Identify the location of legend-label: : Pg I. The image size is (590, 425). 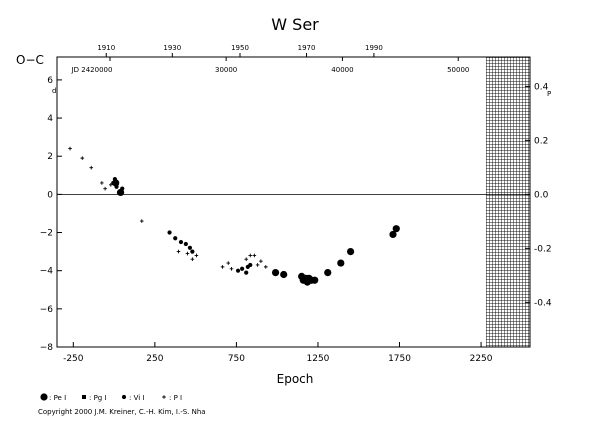
(98, 398).